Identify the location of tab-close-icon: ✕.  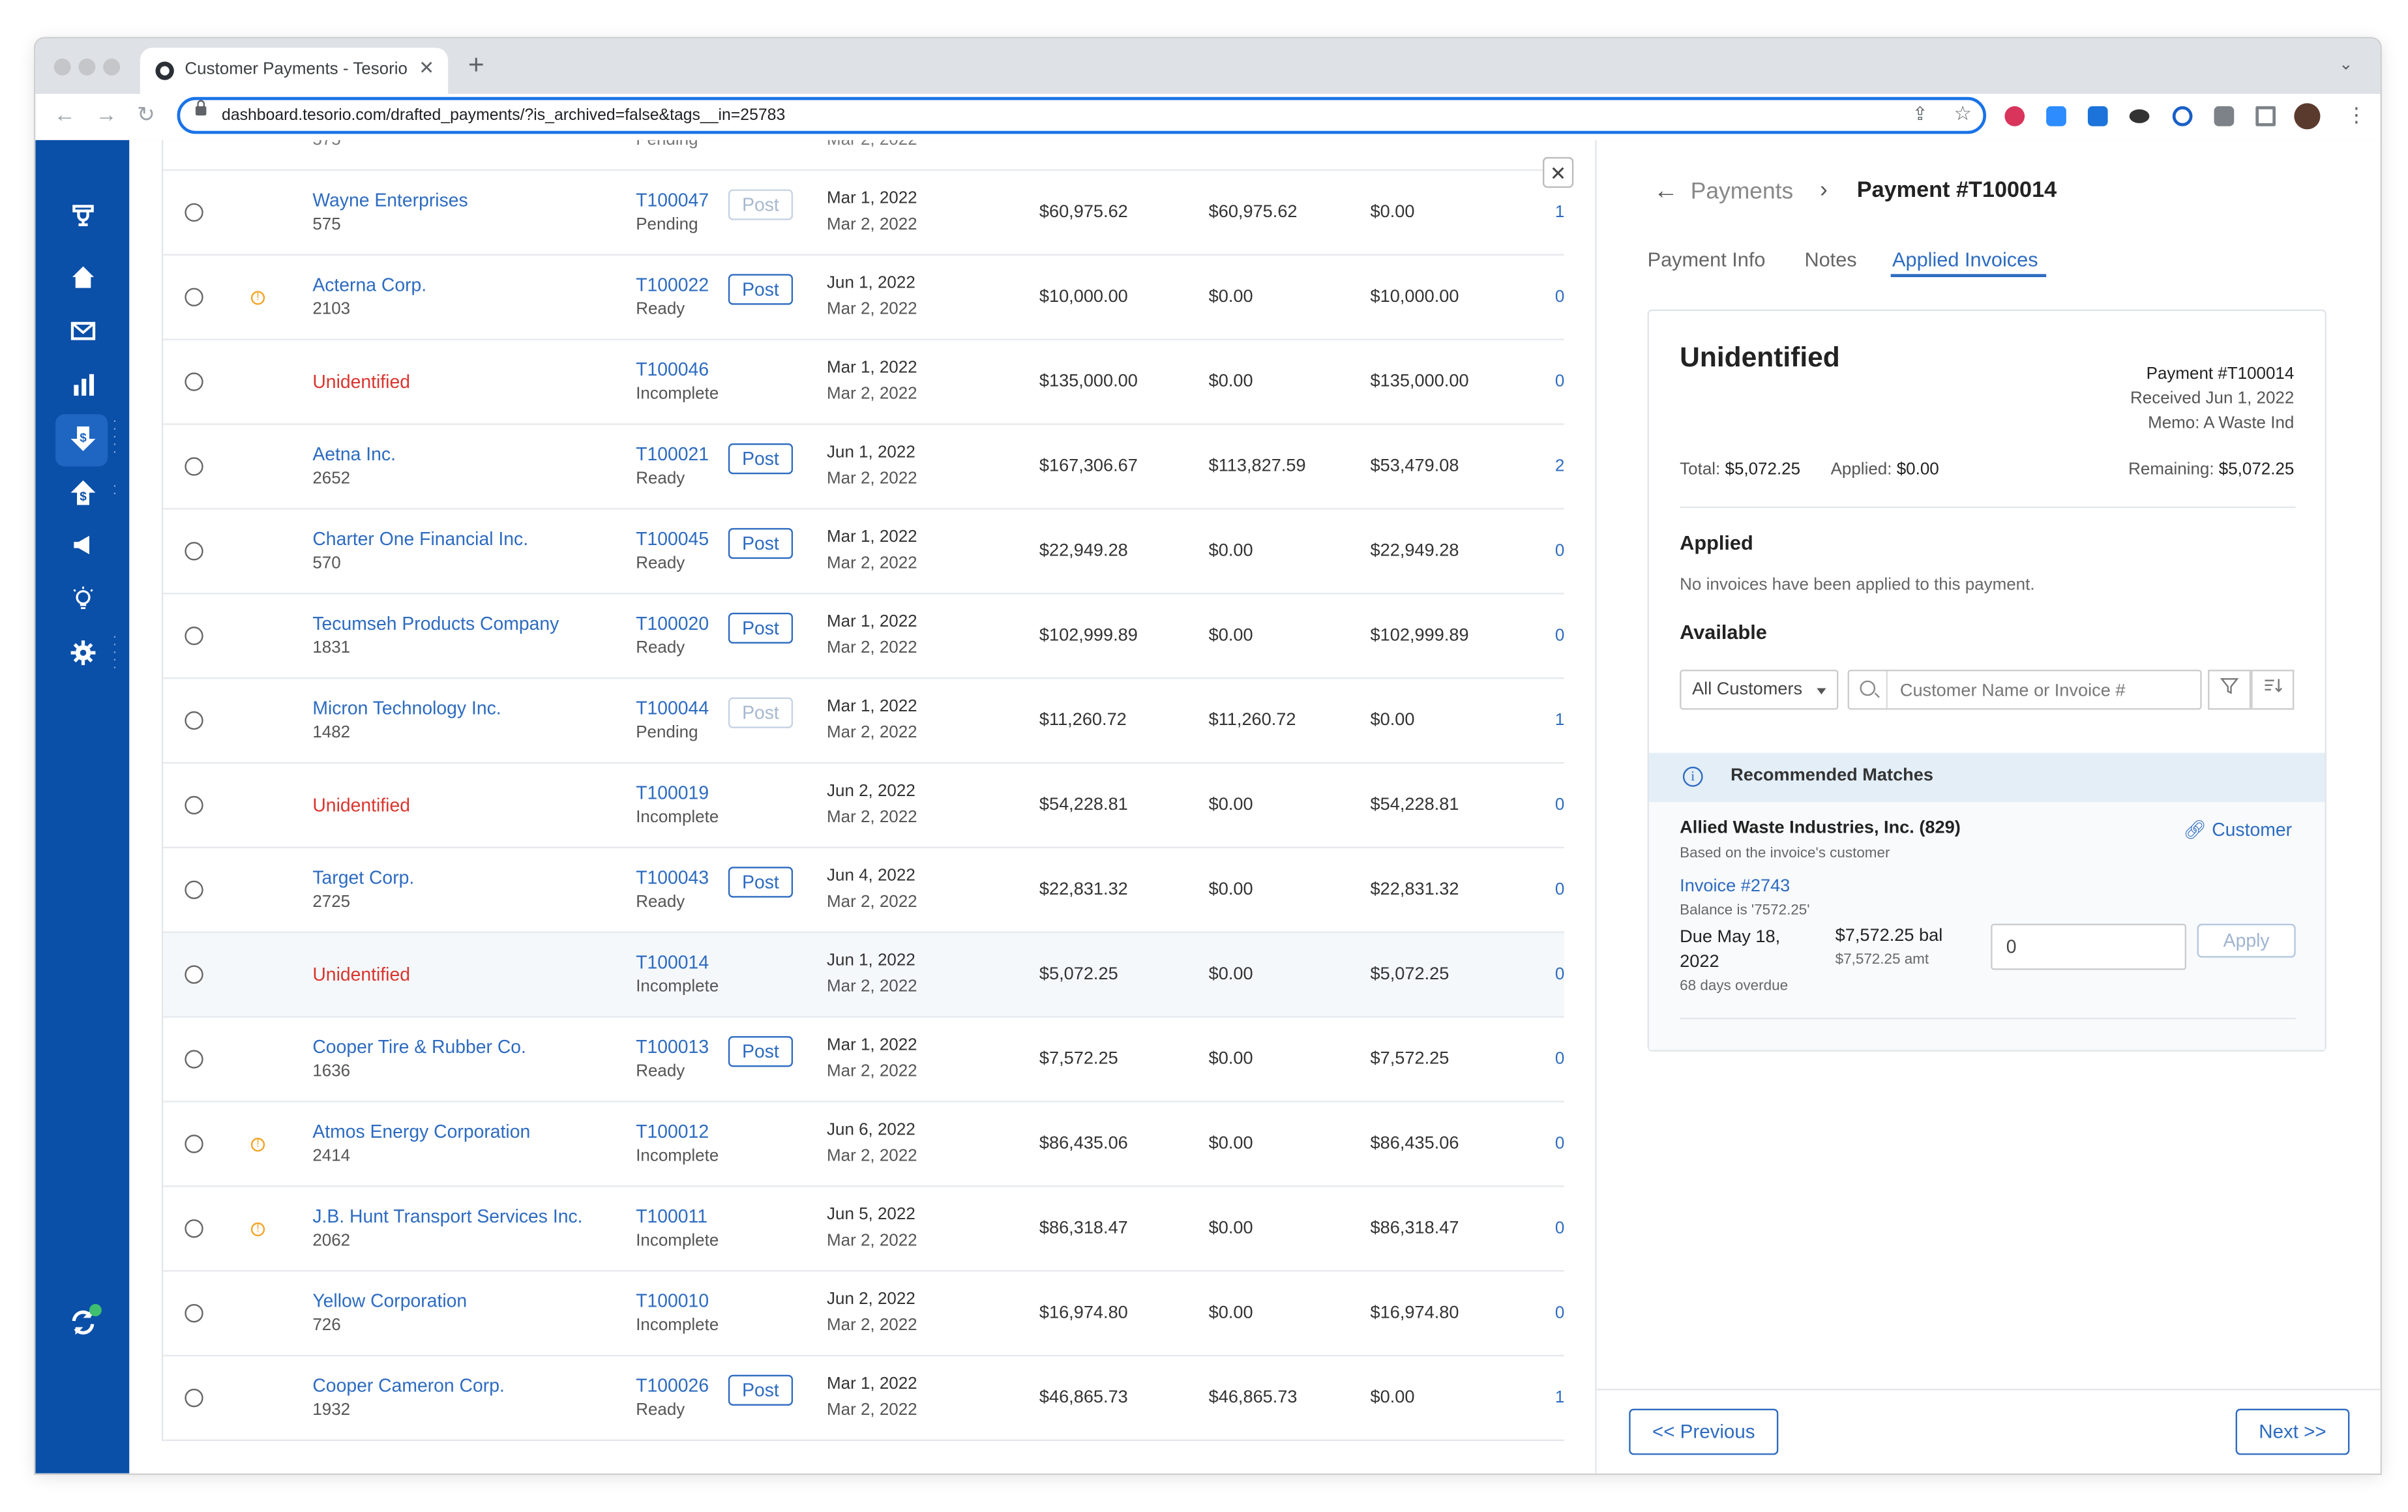
(427, 68).